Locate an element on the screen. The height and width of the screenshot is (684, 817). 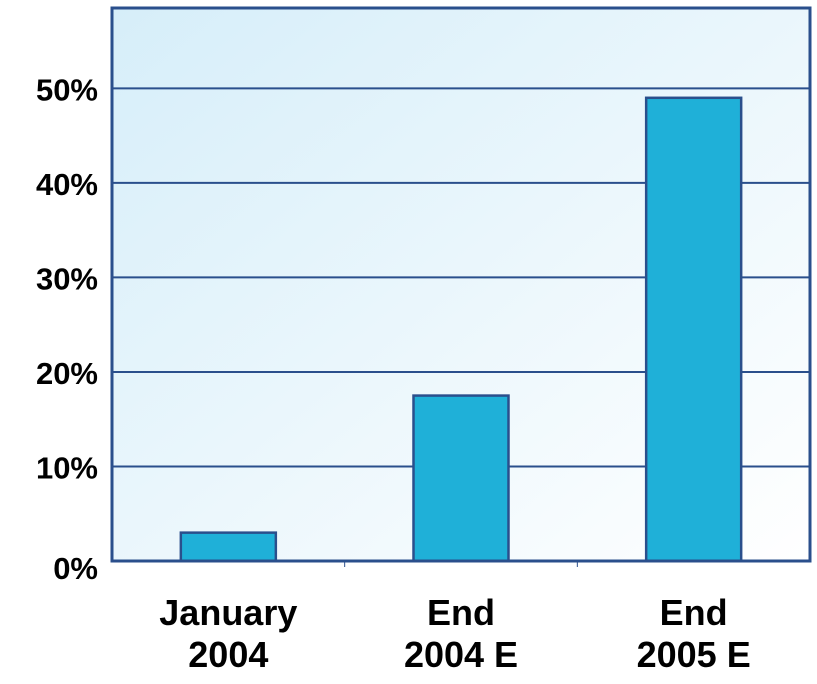
x-tick-label-0: January 2004 is located at coordinates (228, 633).